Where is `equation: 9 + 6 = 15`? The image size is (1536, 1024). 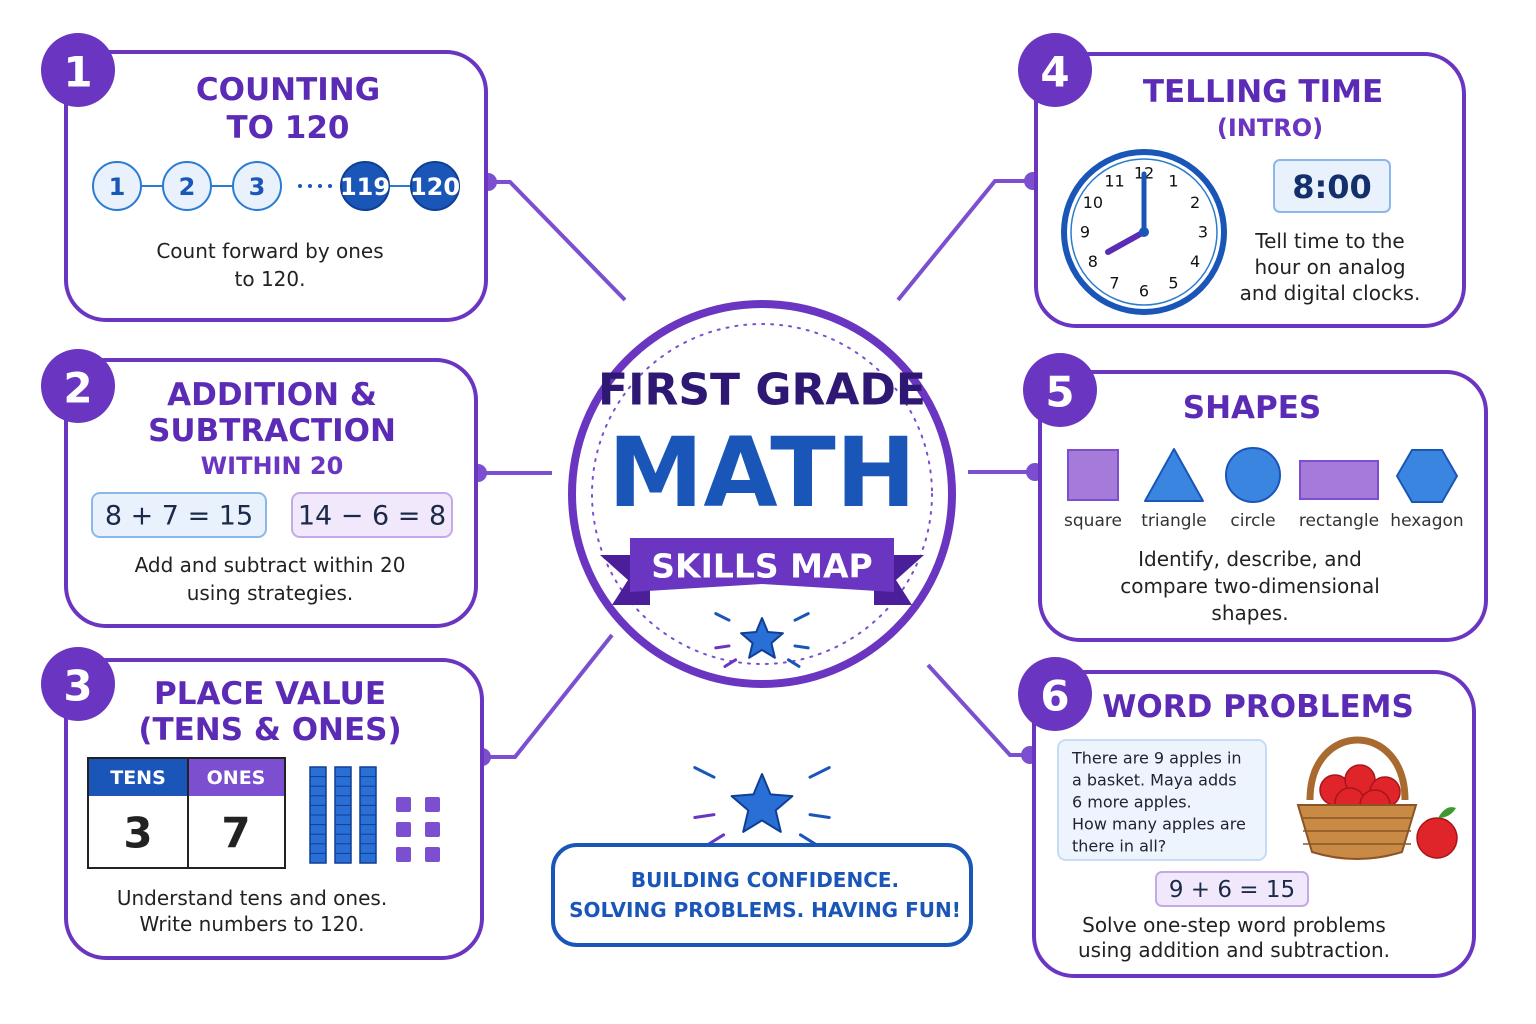
equation: 9 + 6 = 15 is located at coordinates (1232, 890).